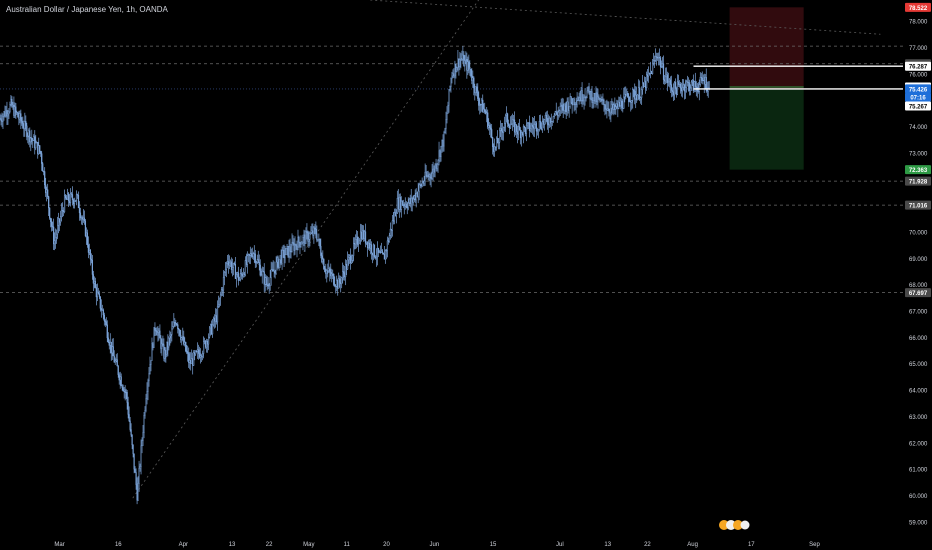  What do you see at coordinates (386, 545) in the screenshot?
I see `x-tick-label: 20` at bounding box center [386, 545].